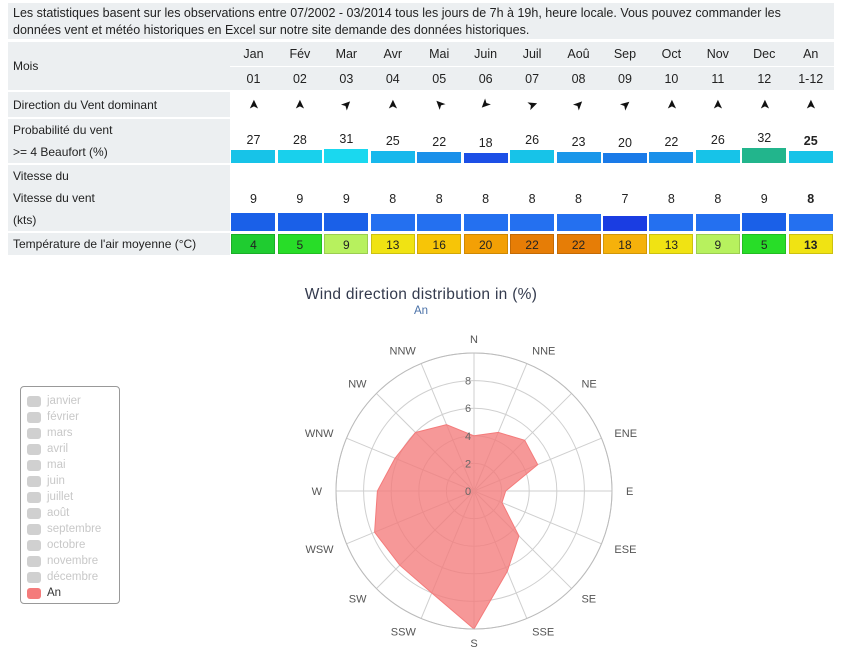  I want to click on legend-item: octobre, so click(70, 545).